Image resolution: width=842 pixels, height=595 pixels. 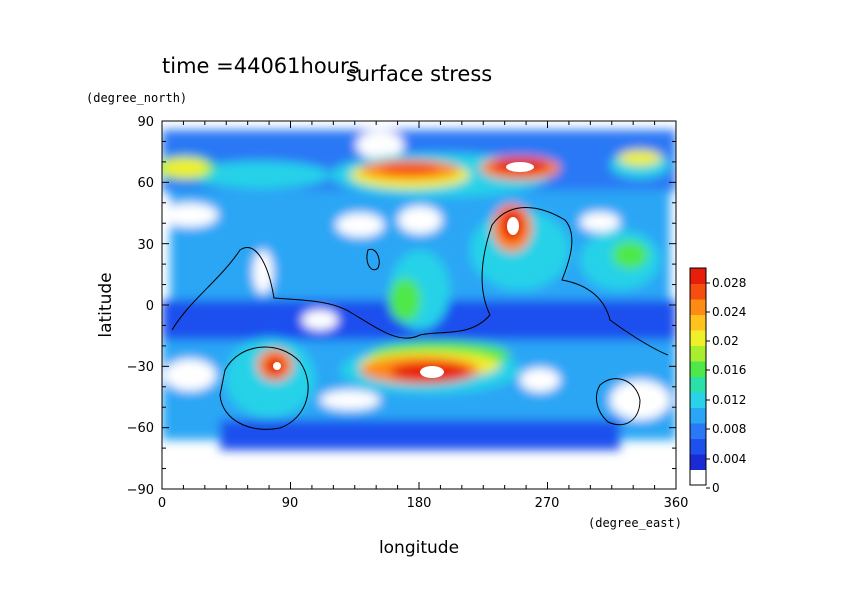 I want to click on y-tick-labels: 90 60 30 0 −30 −60 −90, so click(x=140, y=306).